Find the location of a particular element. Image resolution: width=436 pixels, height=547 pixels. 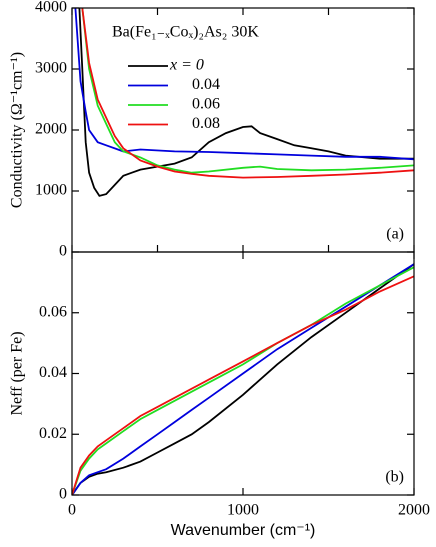

x-tick-label: 0 is located at coordinates (72, 510).